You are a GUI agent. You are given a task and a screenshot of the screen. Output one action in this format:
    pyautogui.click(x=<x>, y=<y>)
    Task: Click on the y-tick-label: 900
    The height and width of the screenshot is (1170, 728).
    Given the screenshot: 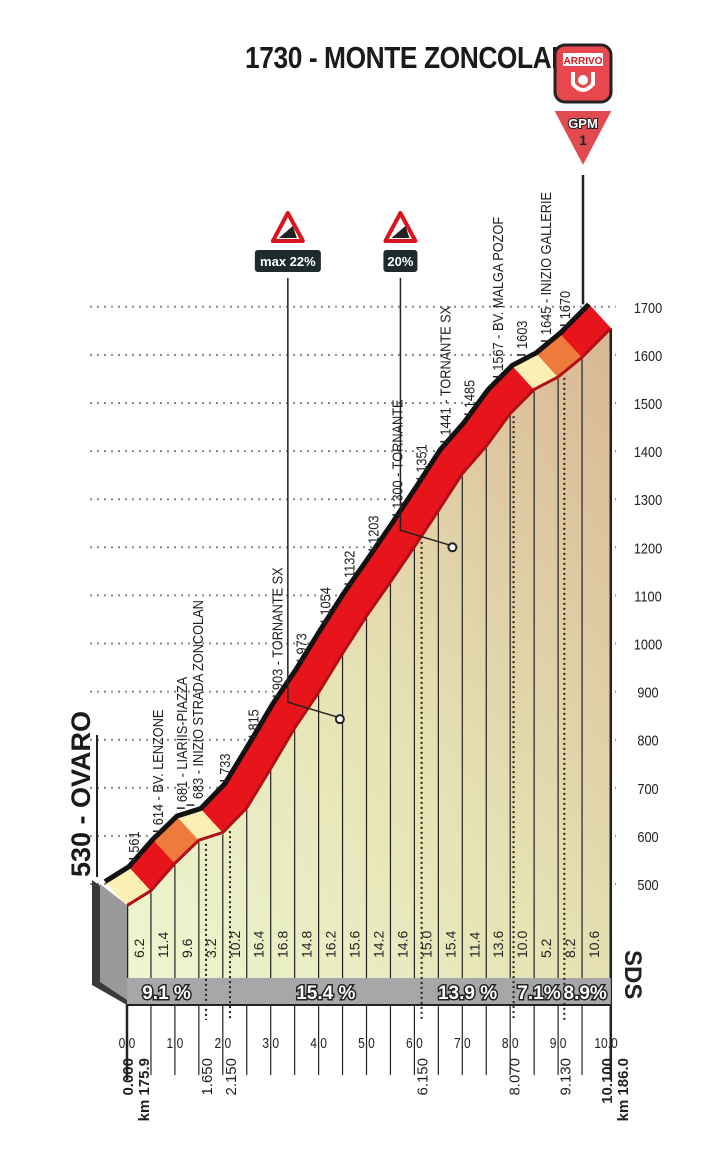 What is the action you would take?
    pyautogui.click(x=647, y=692)
    